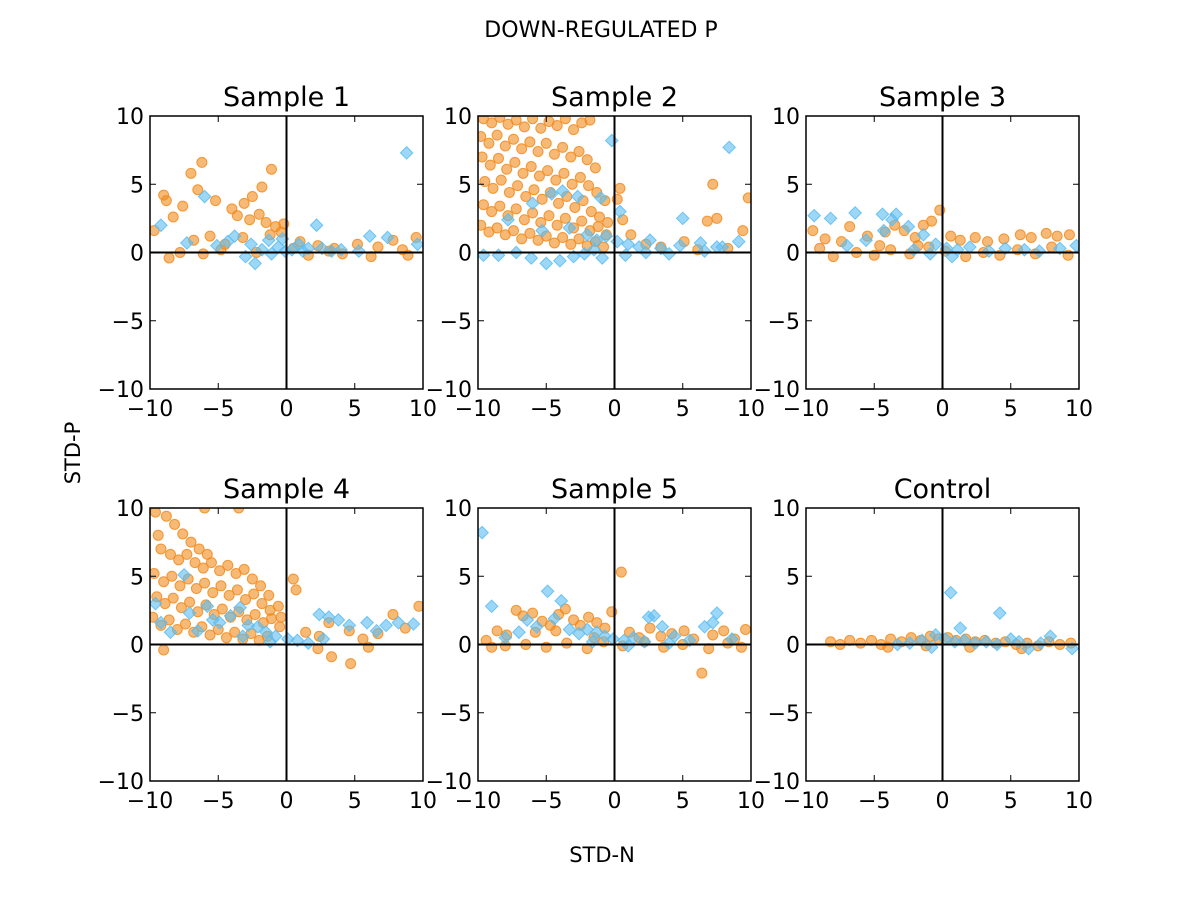 Image resolution: width=1200 pixels, height=904 pixels. What do you see at coordinates (458, 509) in the screenshot?
I see `y-tick-label: 10` at bounding box center [458, 509].